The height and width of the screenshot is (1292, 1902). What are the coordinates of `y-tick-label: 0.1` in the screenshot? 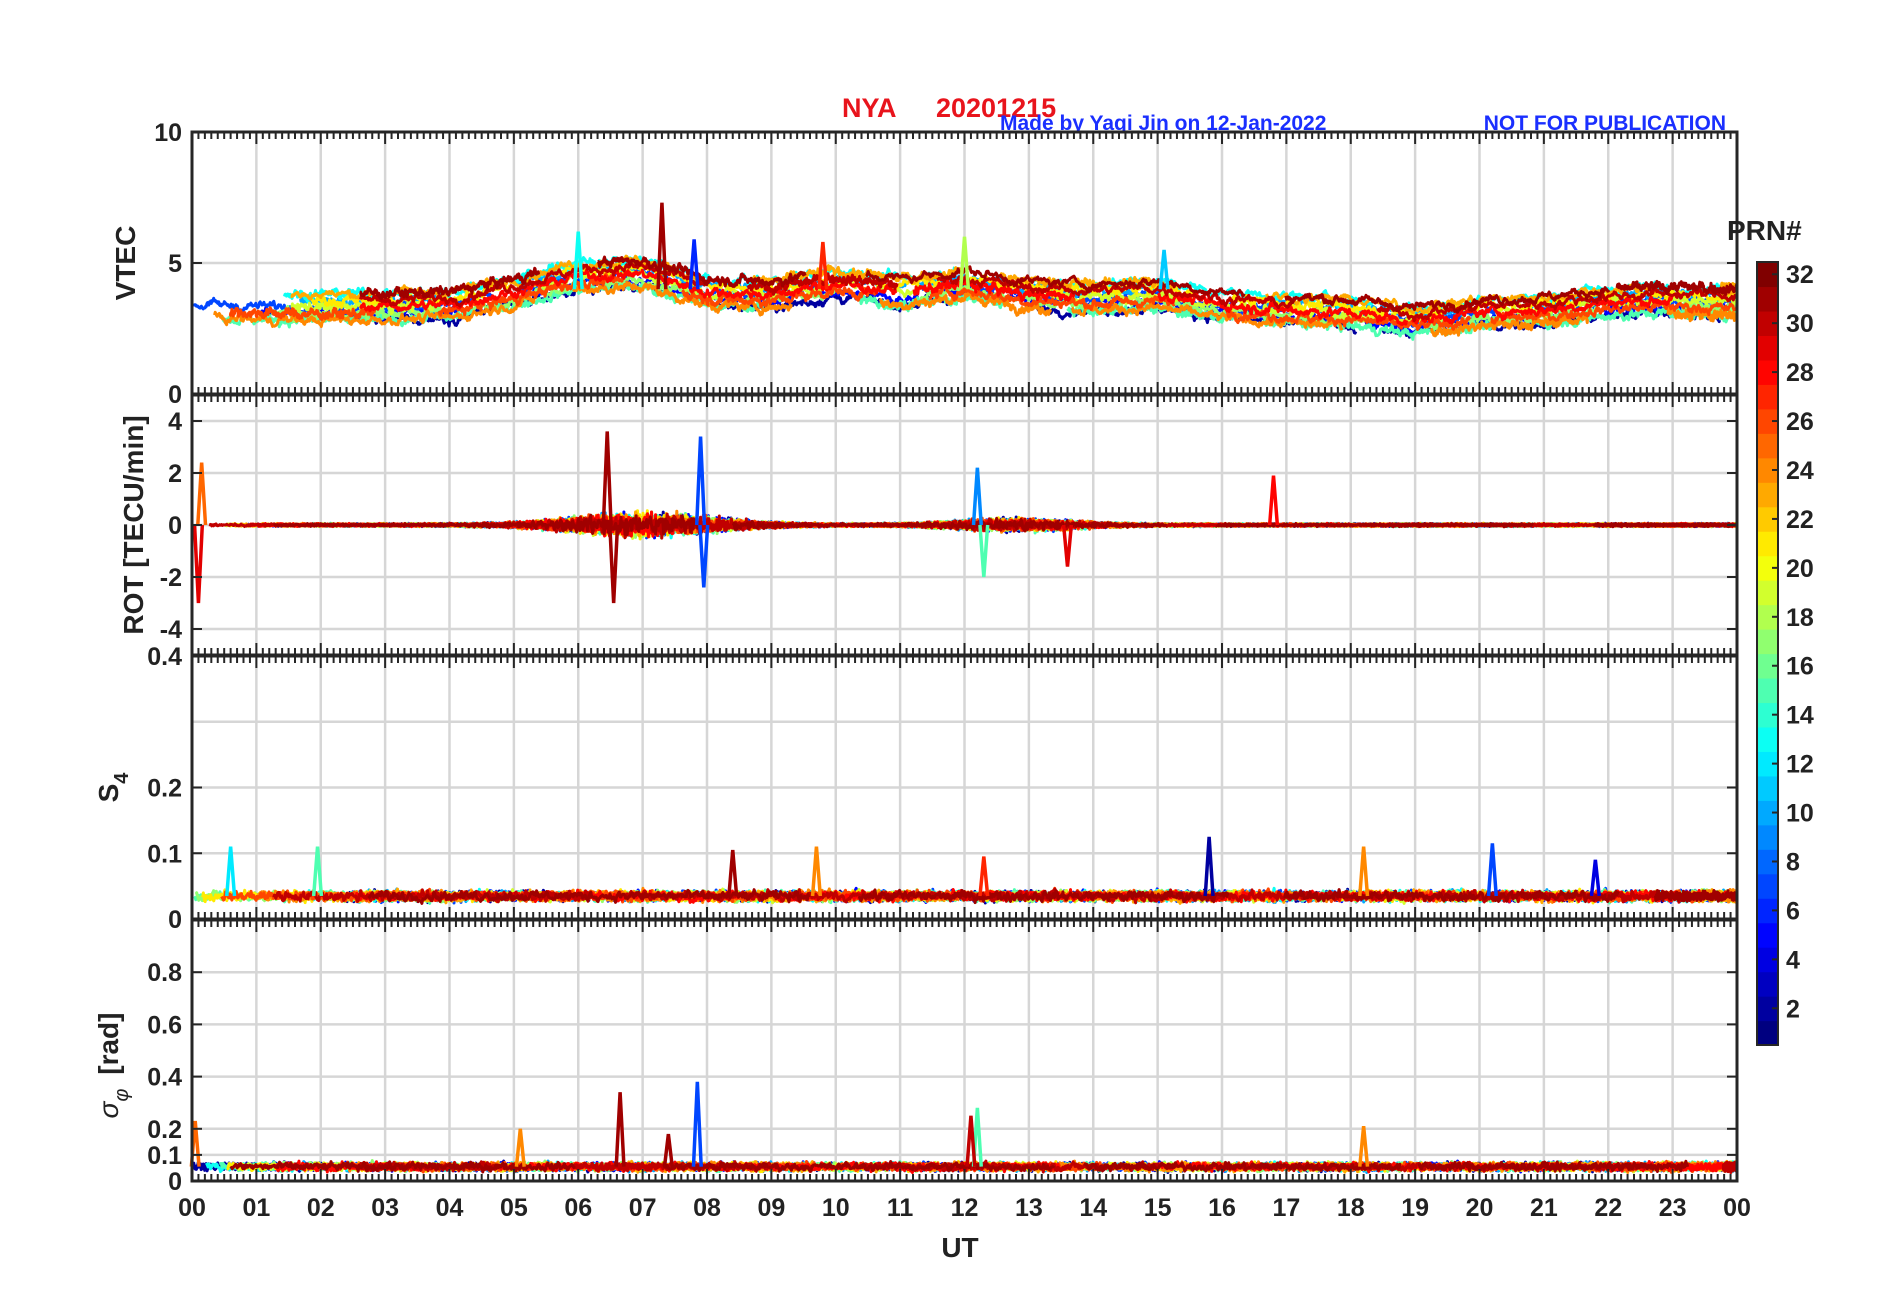 It's located at (164, 854).